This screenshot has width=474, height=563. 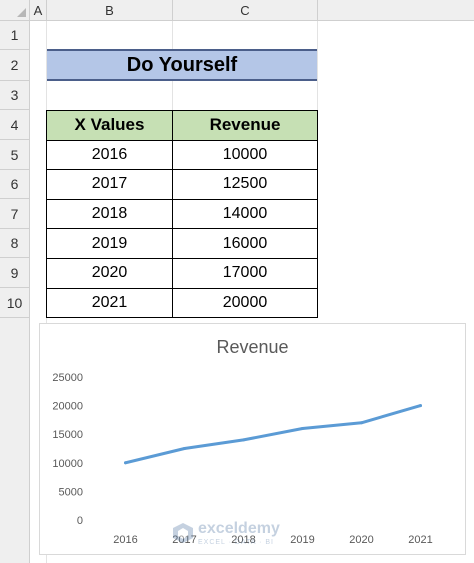 I want to click on x-tick-label: 2018, so click(x=243, y=540).